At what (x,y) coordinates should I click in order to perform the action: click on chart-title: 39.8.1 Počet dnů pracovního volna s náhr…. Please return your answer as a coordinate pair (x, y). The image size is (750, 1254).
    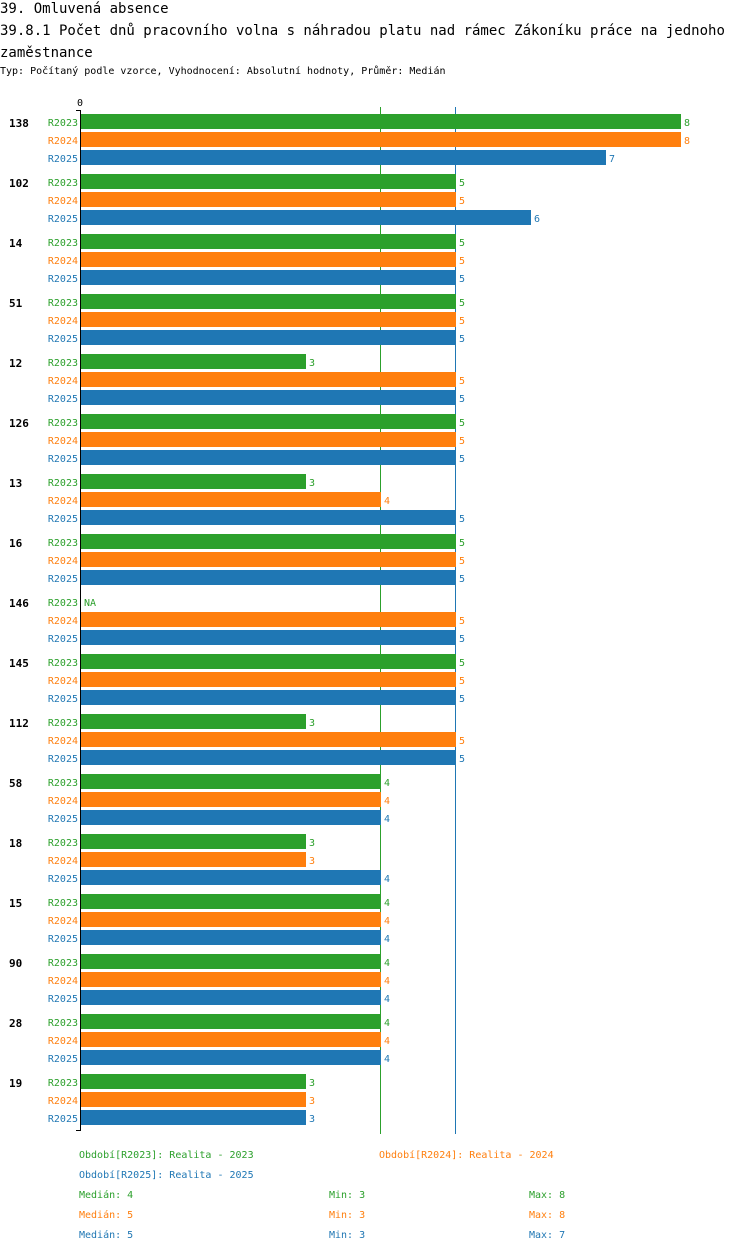
    Looking at the image, I should click on (362, 42).